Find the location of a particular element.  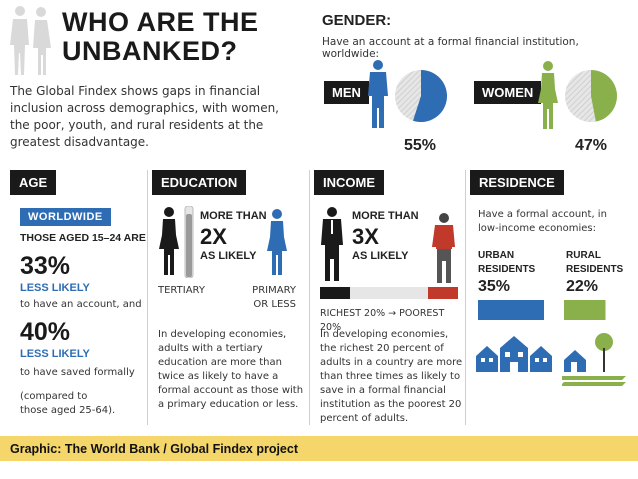

income-as-likely: AS LIKELY is located at coordinates (380, 256).